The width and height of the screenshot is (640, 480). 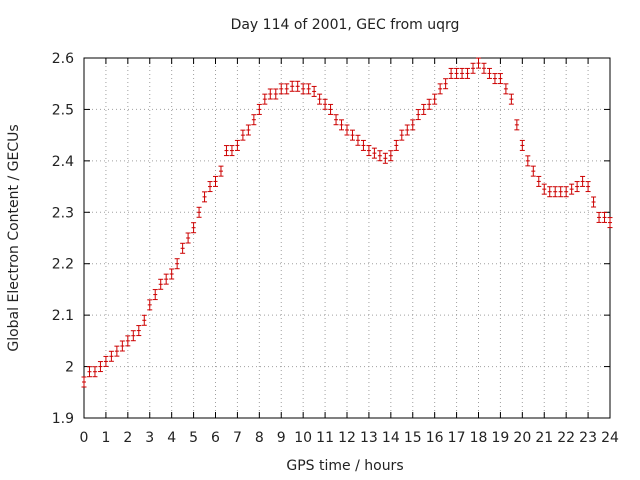 What do you see at coordinates (84, 438) in the screenshot?
I see `x-tick-label: 0` at bounding box center [84, 438].